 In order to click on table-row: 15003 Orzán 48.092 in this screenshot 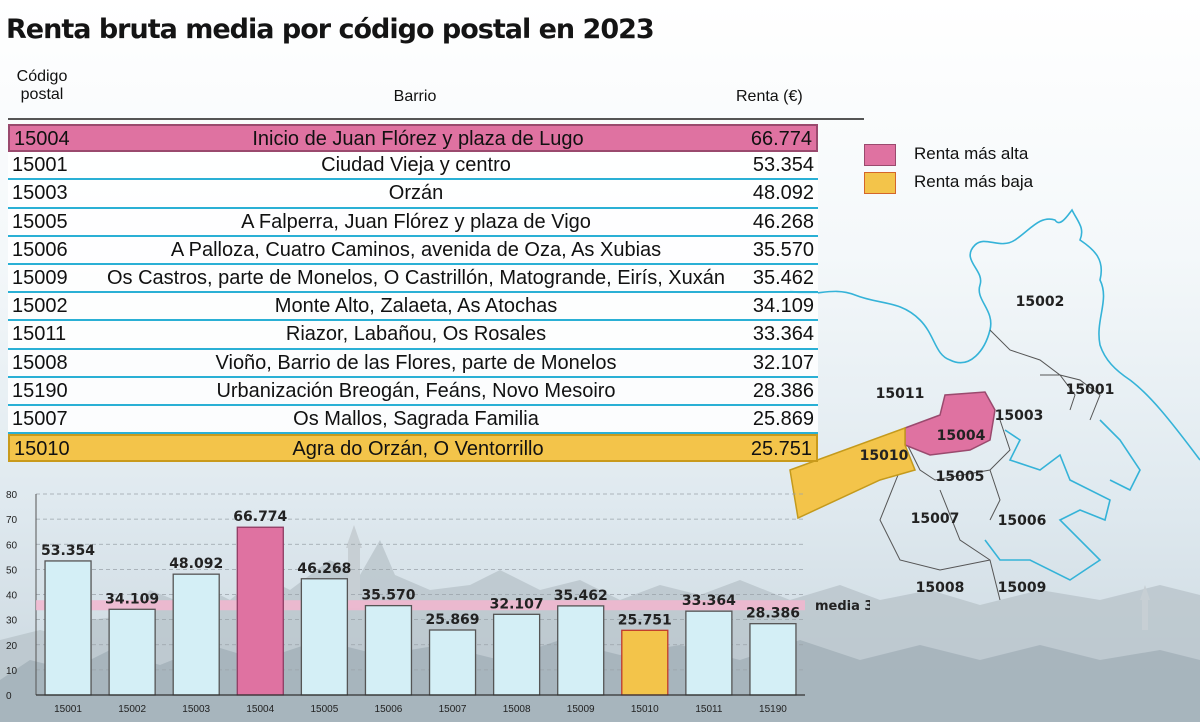, I will do `click(413, 194)`.